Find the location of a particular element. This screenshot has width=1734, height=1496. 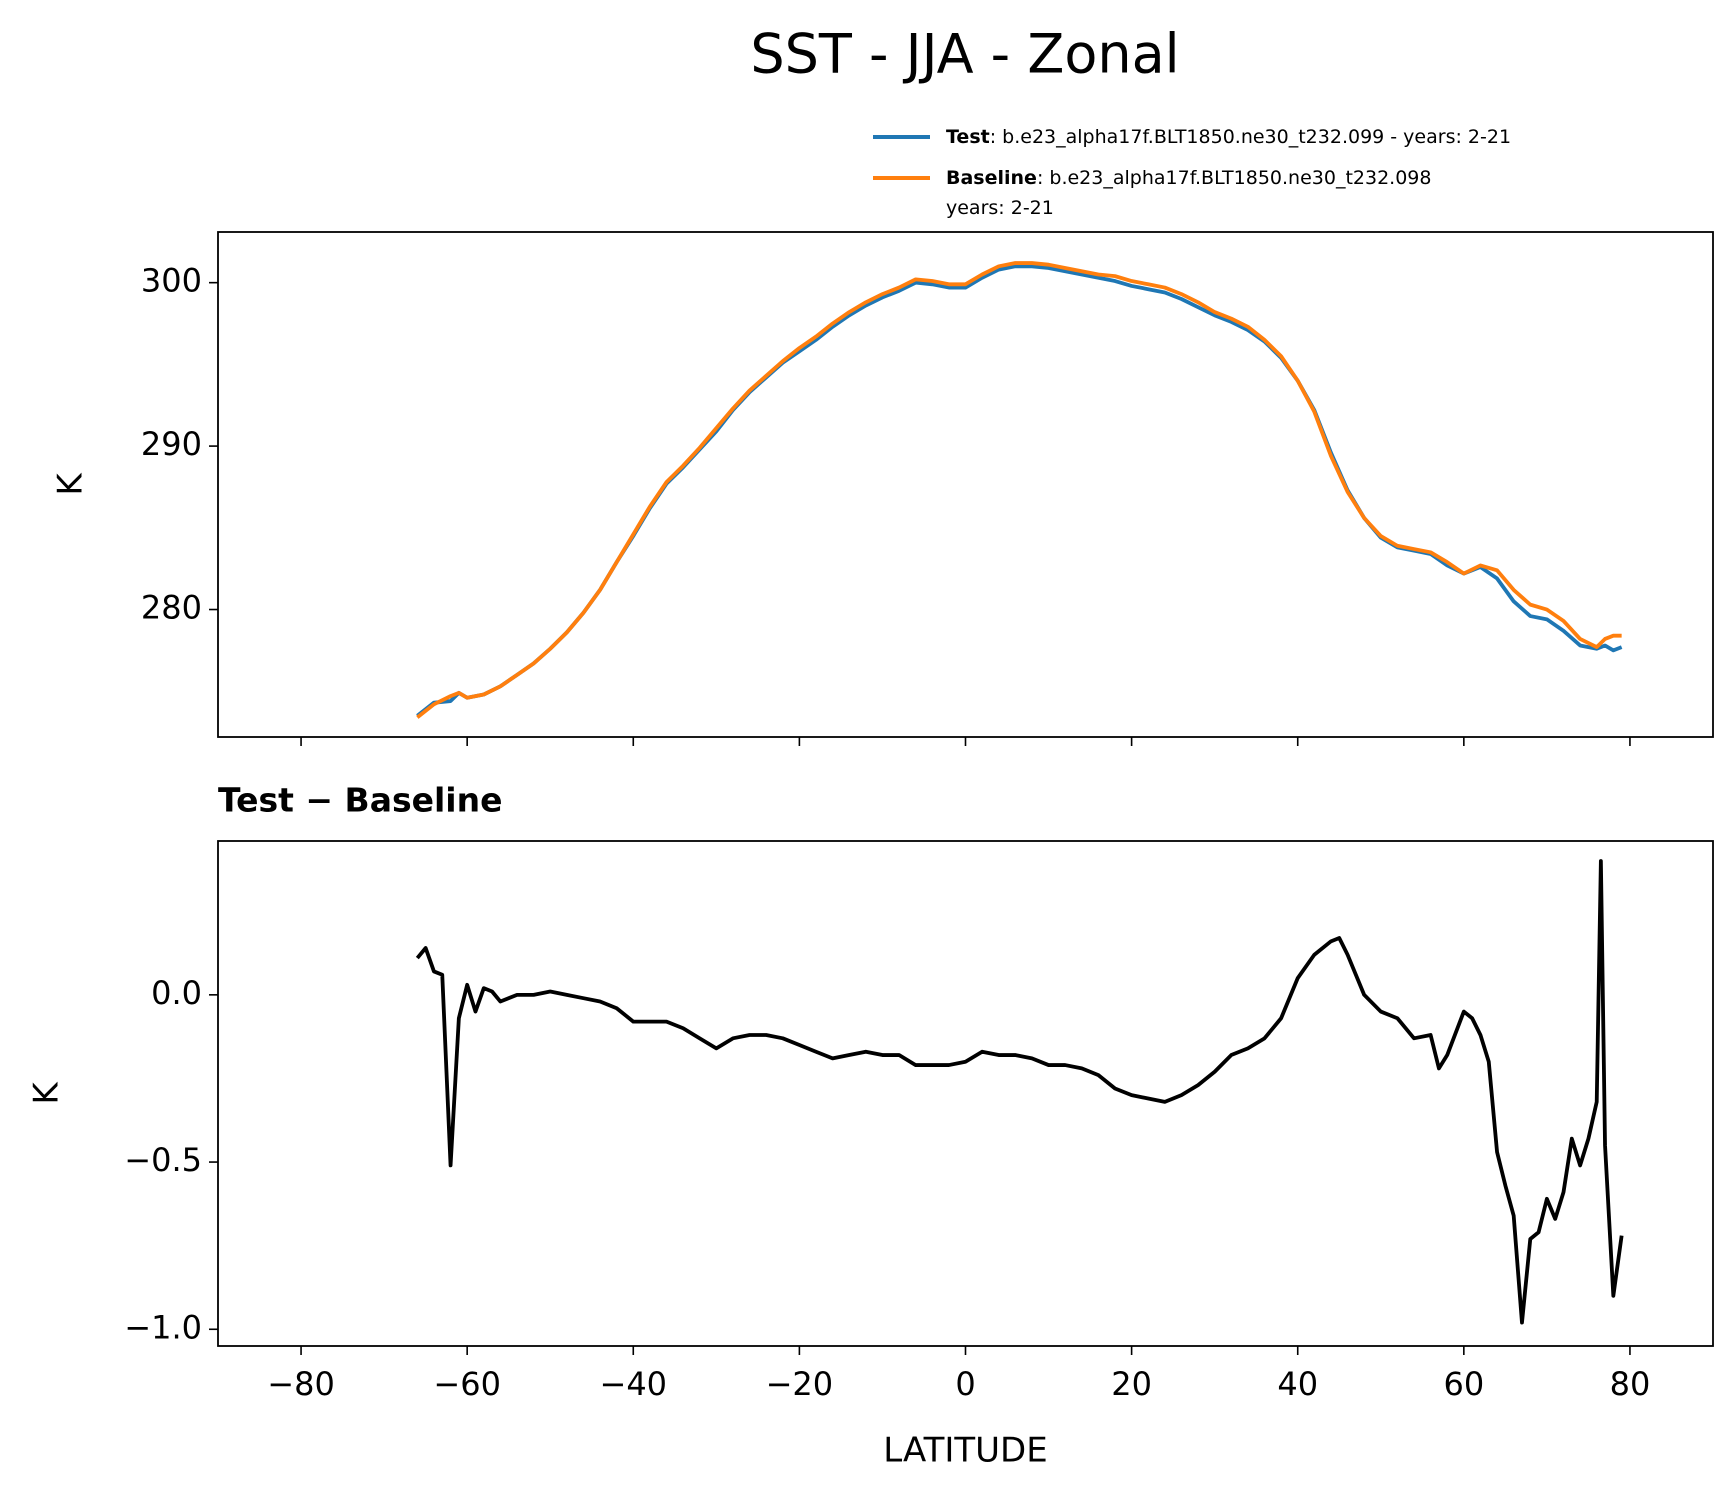

figure-title: SST - JJA - Zonal is located at coordinates (964, 54).